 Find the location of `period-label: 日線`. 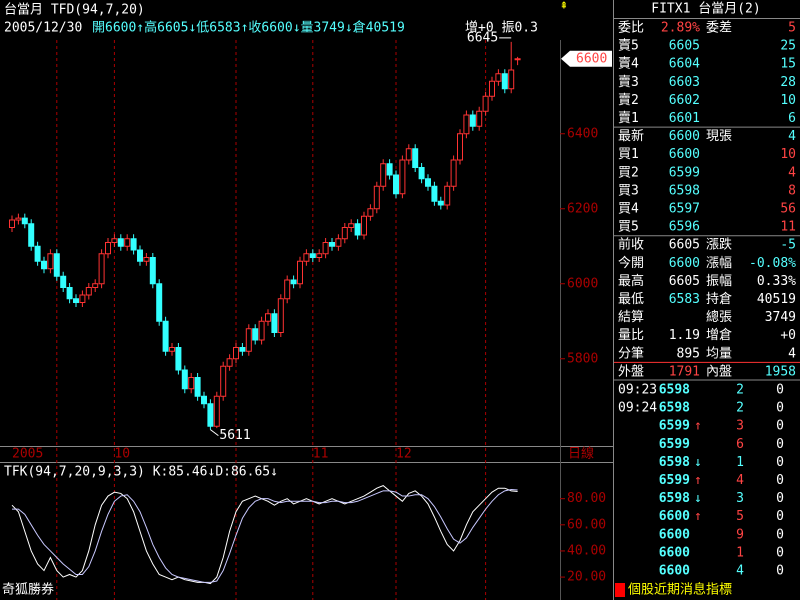

period-label: 日線 is located at coordinates (581, 454).